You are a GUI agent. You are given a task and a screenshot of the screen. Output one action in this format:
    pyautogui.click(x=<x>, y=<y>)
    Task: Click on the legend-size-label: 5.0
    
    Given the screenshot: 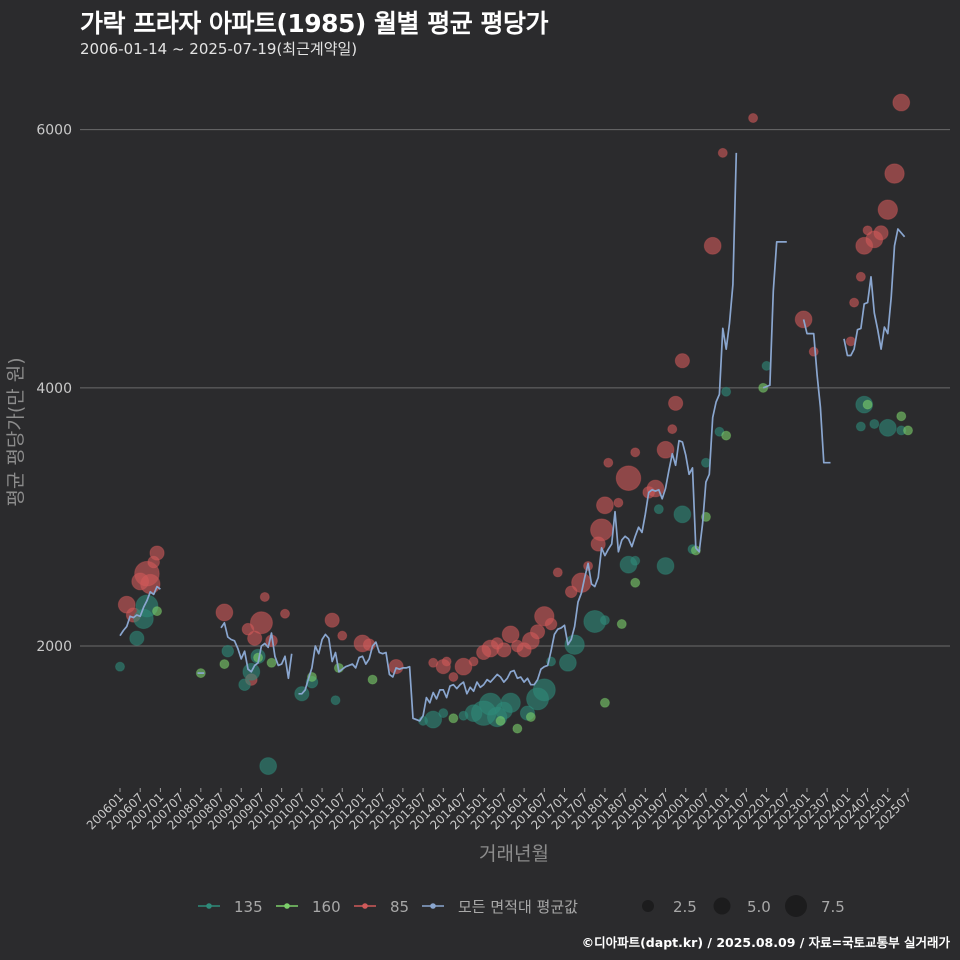 What is the action you would take?
    pyautogui.click(x=759, y=907)
    